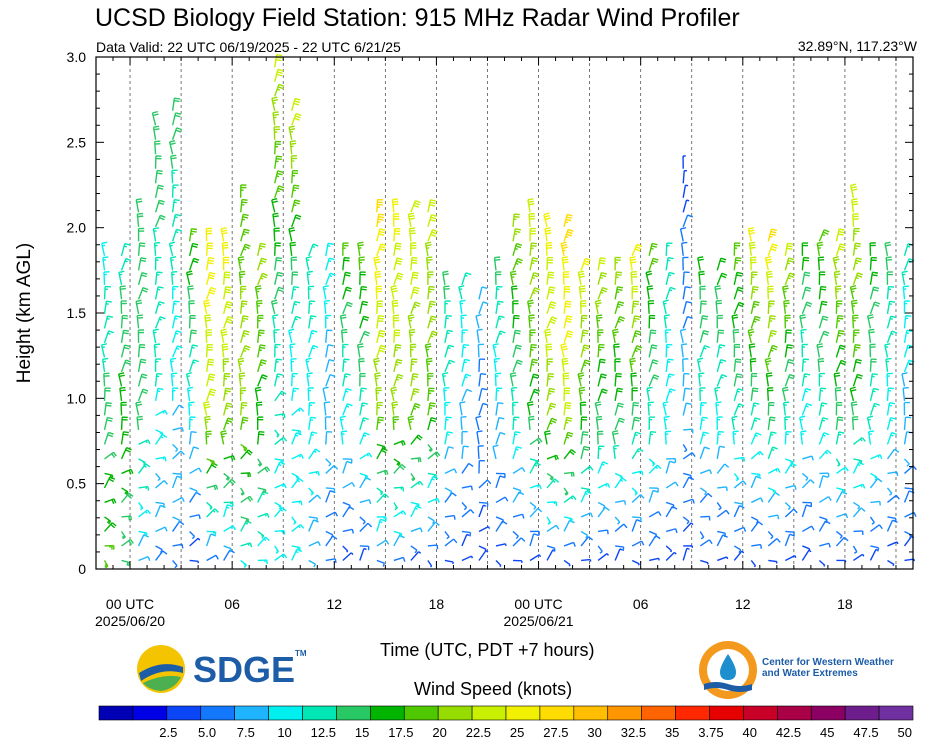 This screenshot has width=927, height=747. What do you see at coordinates (672, 732) in the screenshot?
I see `colorbar-label: 35` at bounding box center [672, 732].